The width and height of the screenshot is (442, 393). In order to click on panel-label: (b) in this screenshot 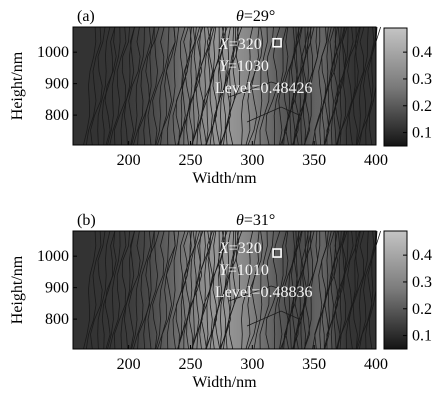, I will do `click(86, 220)`.